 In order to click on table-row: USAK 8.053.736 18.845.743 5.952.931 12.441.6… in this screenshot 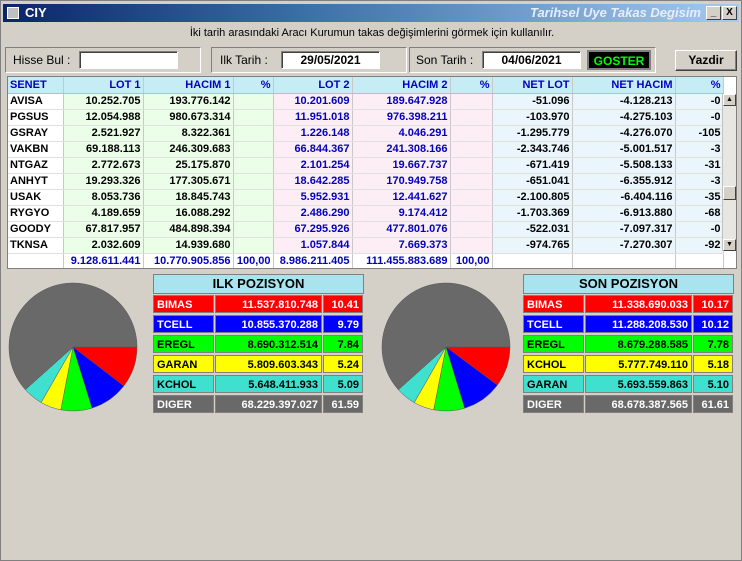, I will do `click(366, 197)`.